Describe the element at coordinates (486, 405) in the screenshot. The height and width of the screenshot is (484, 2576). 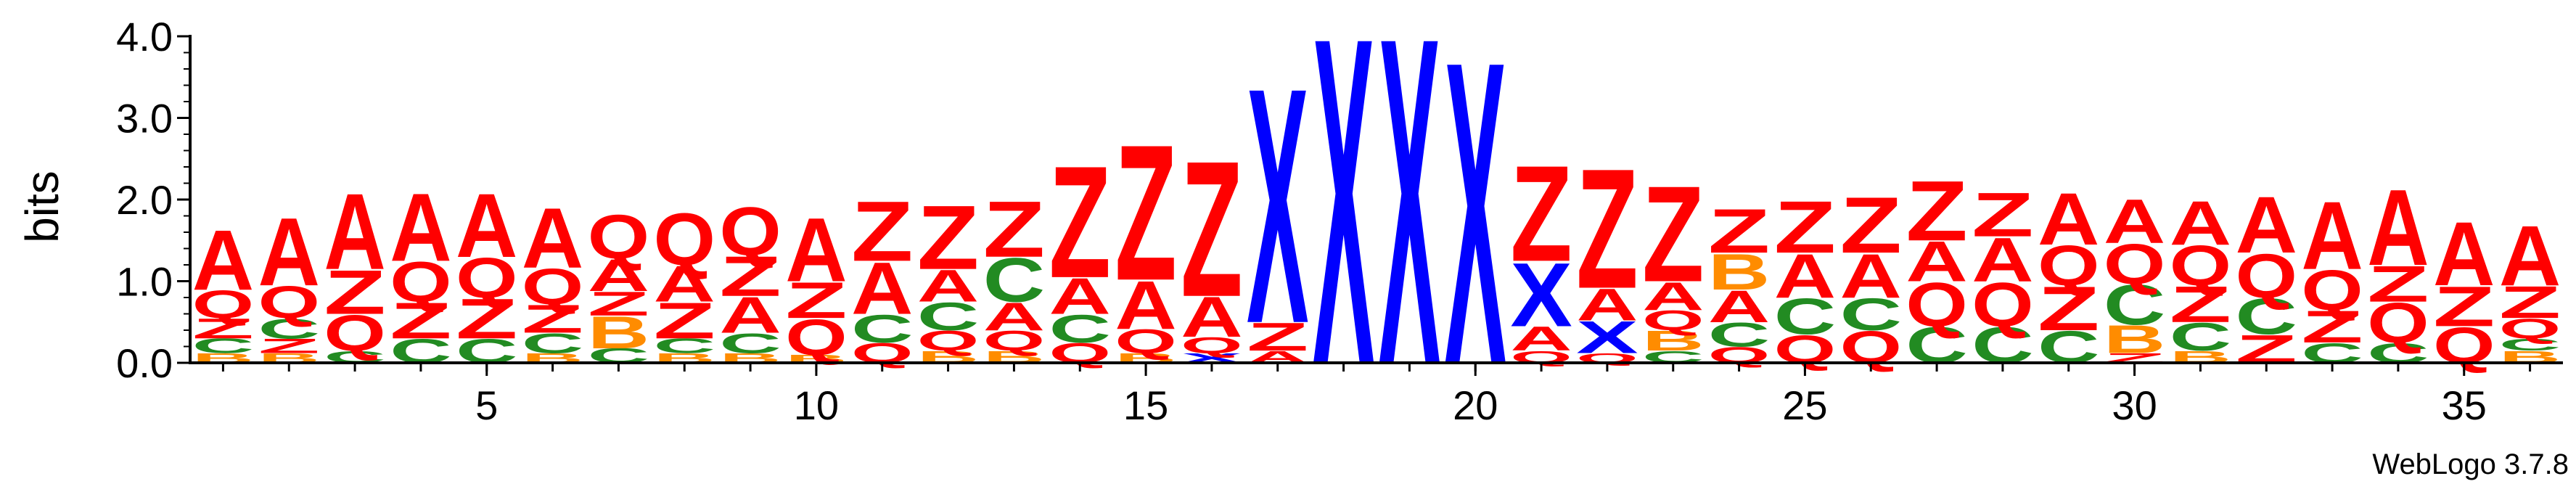
I see `x-tick-label: 5` at that location.